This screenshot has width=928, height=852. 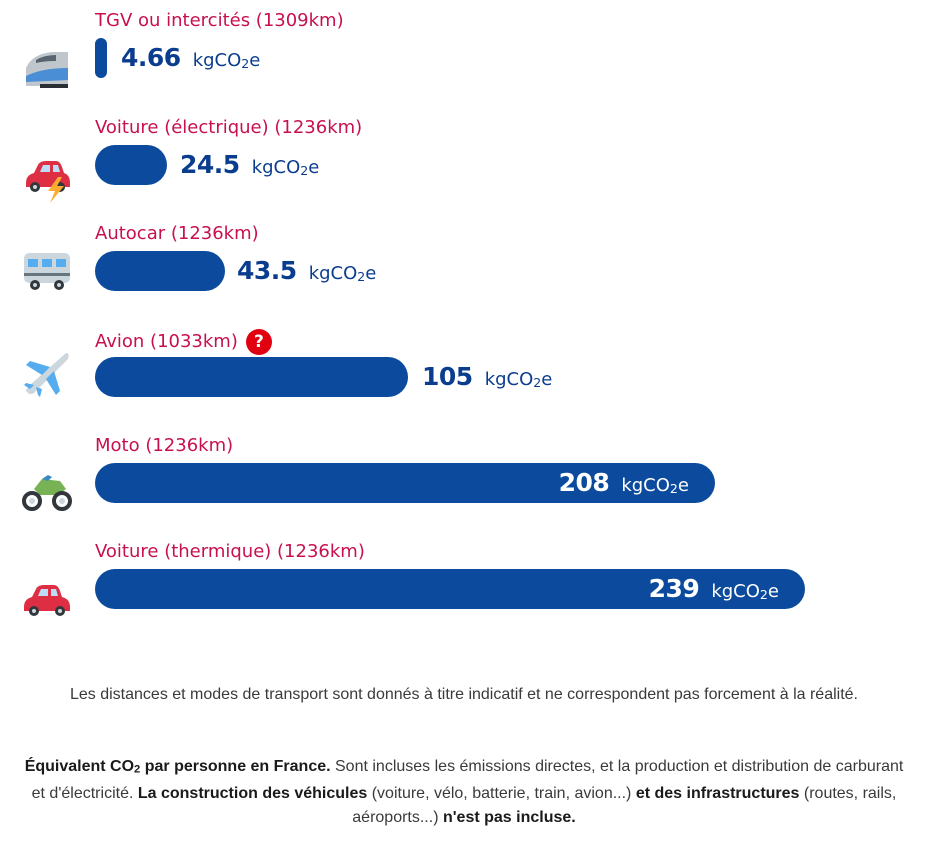 I want to click on train-icon, so click(x=47, y=70).